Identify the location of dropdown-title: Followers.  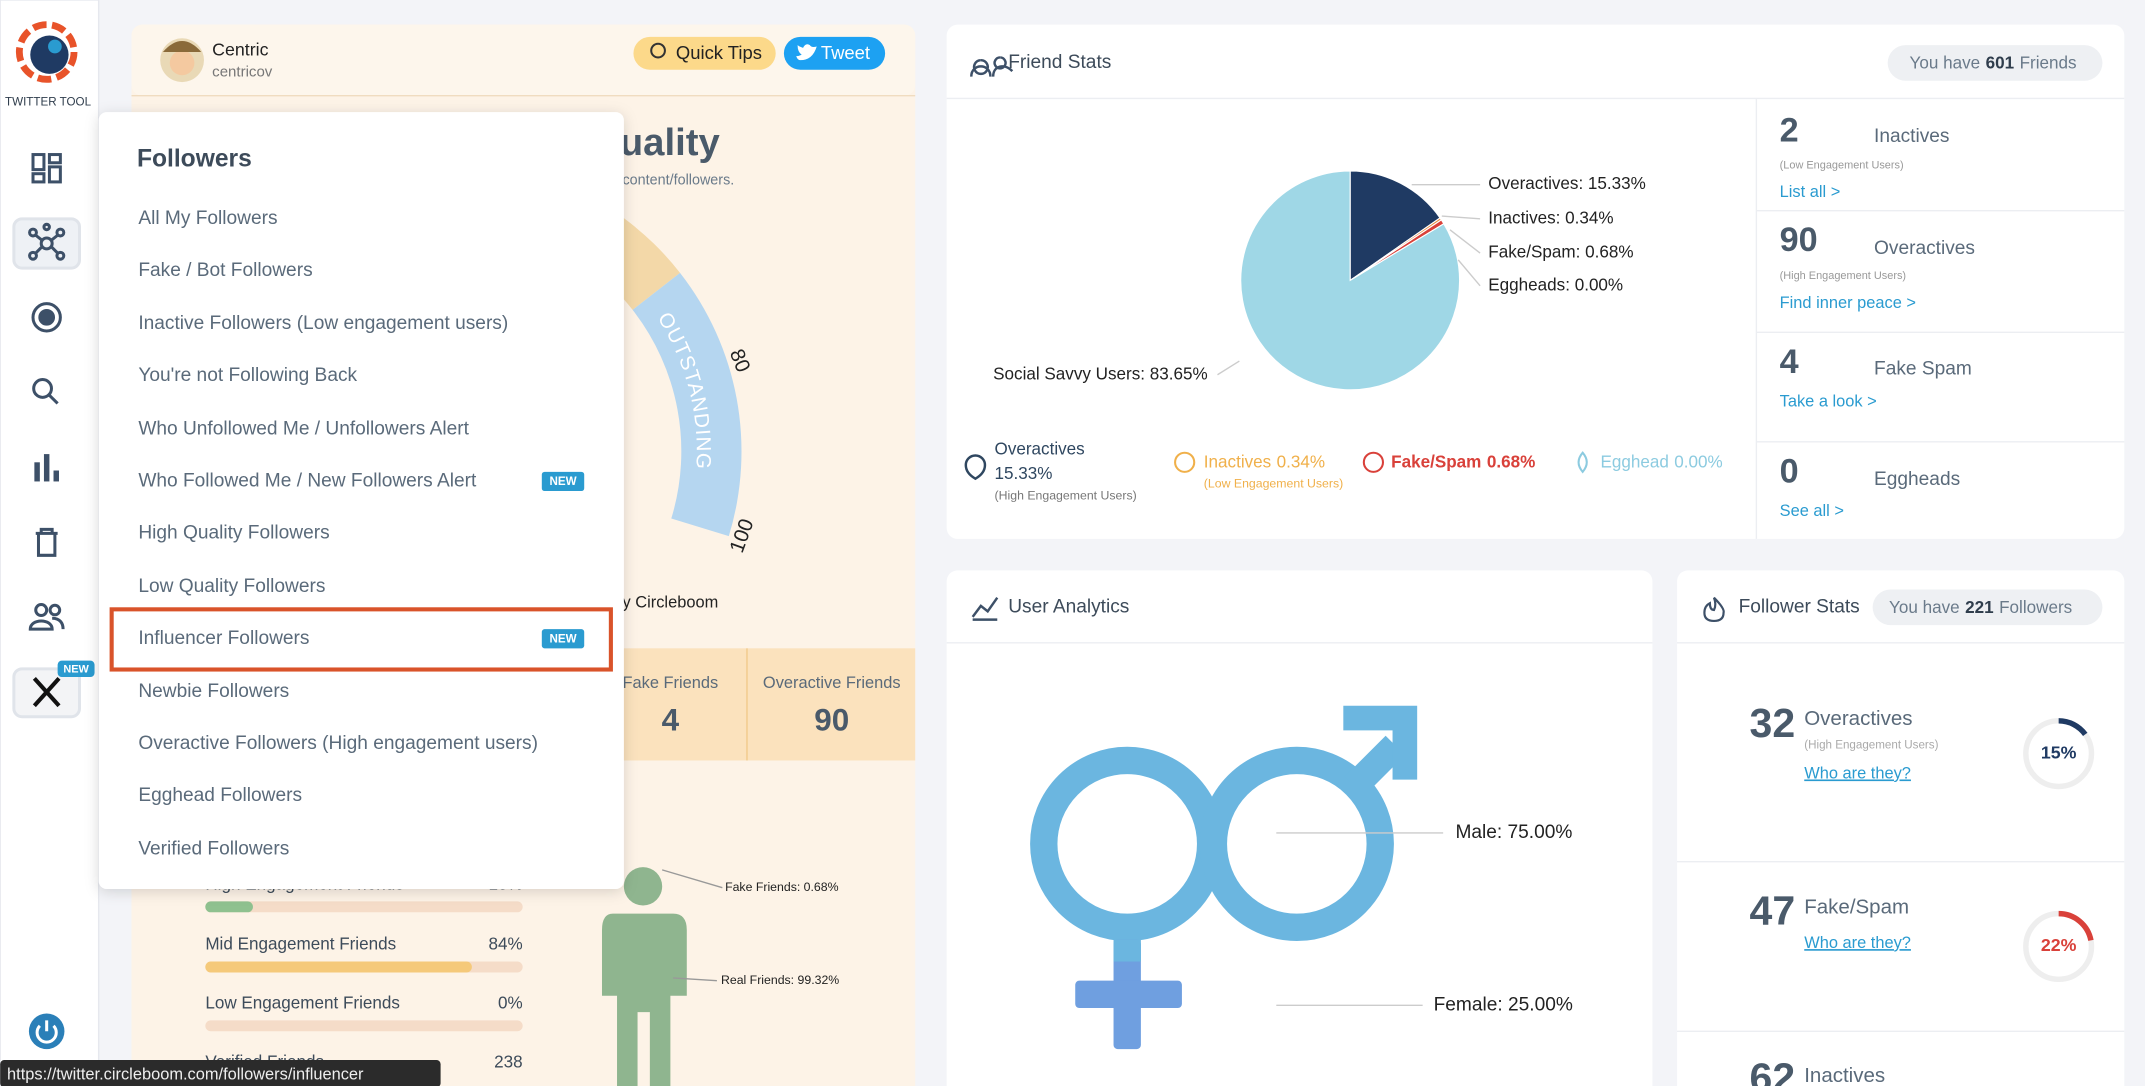
(194, 159).